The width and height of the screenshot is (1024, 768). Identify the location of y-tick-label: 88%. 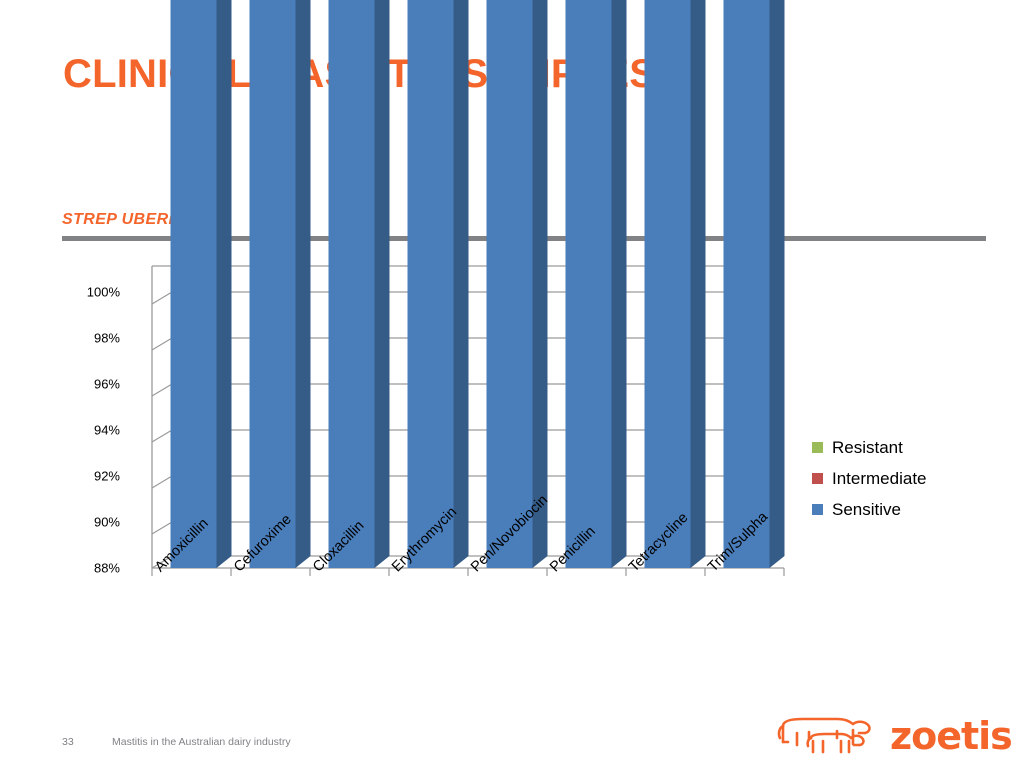
(106, 568).